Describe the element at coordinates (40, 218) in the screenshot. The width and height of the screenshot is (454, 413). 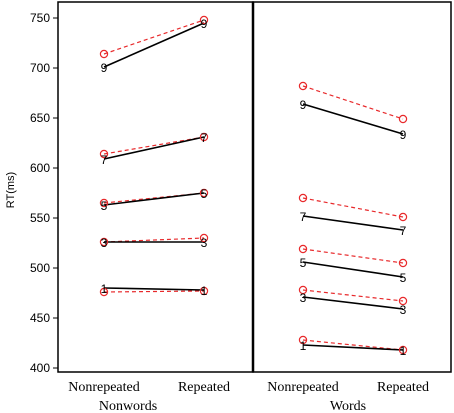
I see `y-tick-label: 550` at that location.